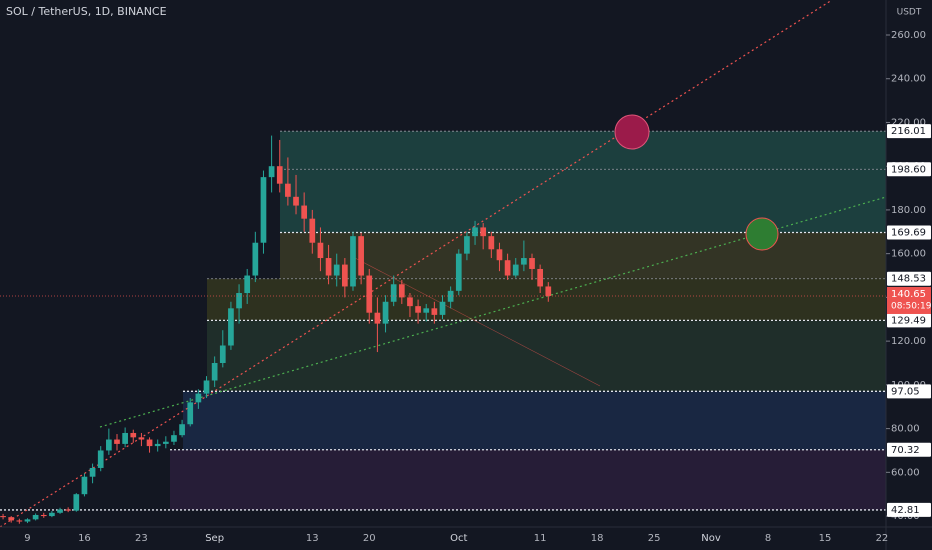 This screenshot has width=932, height=550. Describe the element at coordinates (27, 538) in the screenshot. I see `x-tick-label: 9` at that location.